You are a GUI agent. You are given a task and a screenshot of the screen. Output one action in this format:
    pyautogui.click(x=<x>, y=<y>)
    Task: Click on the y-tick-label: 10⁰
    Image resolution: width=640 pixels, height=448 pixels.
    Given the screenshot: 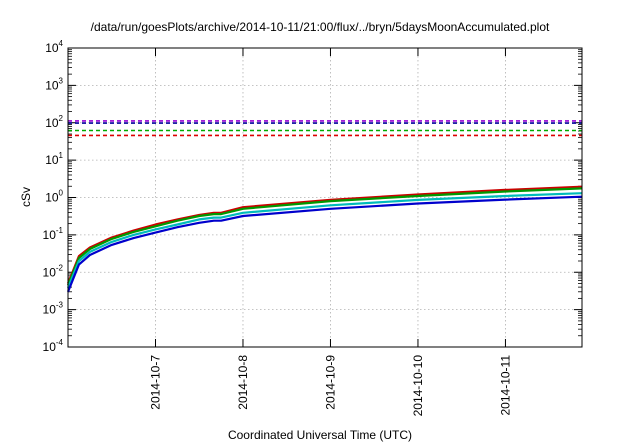 What is the action you would take?
    pyautogui.click(x=54, y=197)
    